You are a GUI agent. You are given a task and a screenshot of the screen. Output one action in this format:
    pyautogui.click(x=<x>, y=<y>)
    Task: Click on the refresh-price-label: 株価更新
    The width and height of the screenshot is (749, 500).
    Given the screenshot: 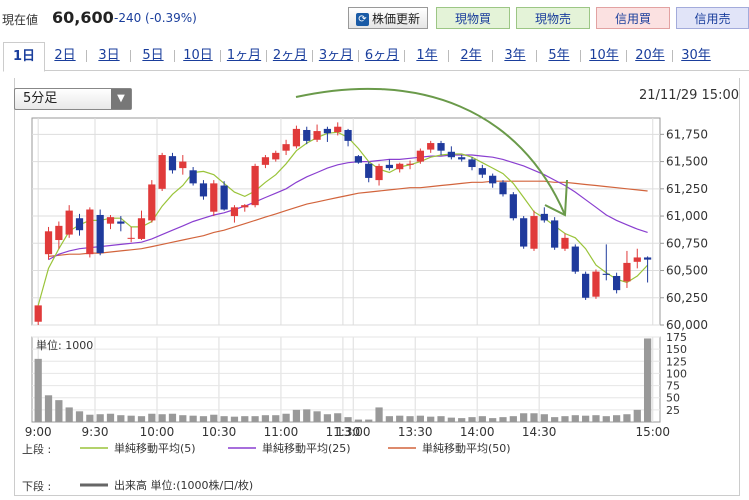 What is the action you would take?
    pyautogui.click(x=395, y=19)
    